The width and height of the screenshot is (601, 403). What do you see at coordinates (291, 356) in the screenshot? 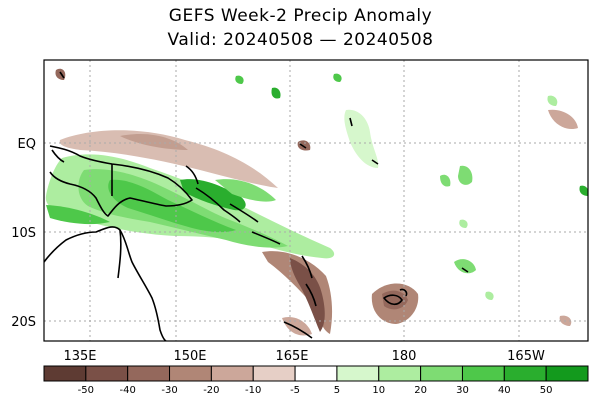
I see `lon-label-165e: 165E` at bounding box center [291, 356].